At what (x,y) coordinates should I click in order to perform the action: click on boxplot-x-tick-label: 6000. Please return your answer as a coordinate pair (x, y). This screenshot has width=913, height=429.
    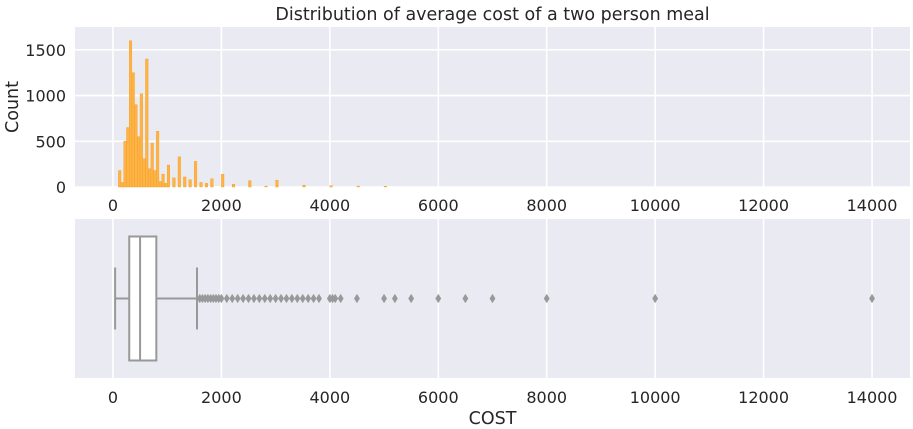
    Looking at the image, I should click on (438, 397).